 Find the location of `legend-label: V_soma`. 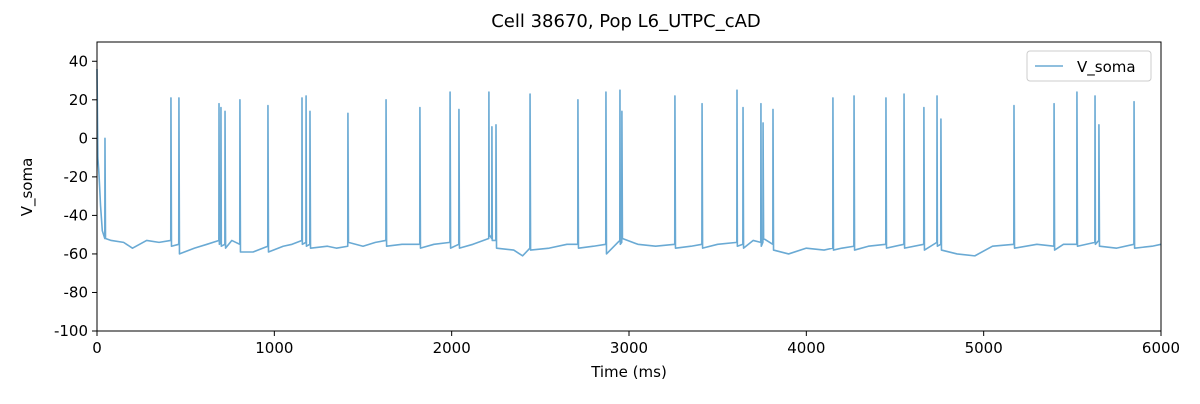

legend-label: V_soma is located at coordinates (1106, 67).